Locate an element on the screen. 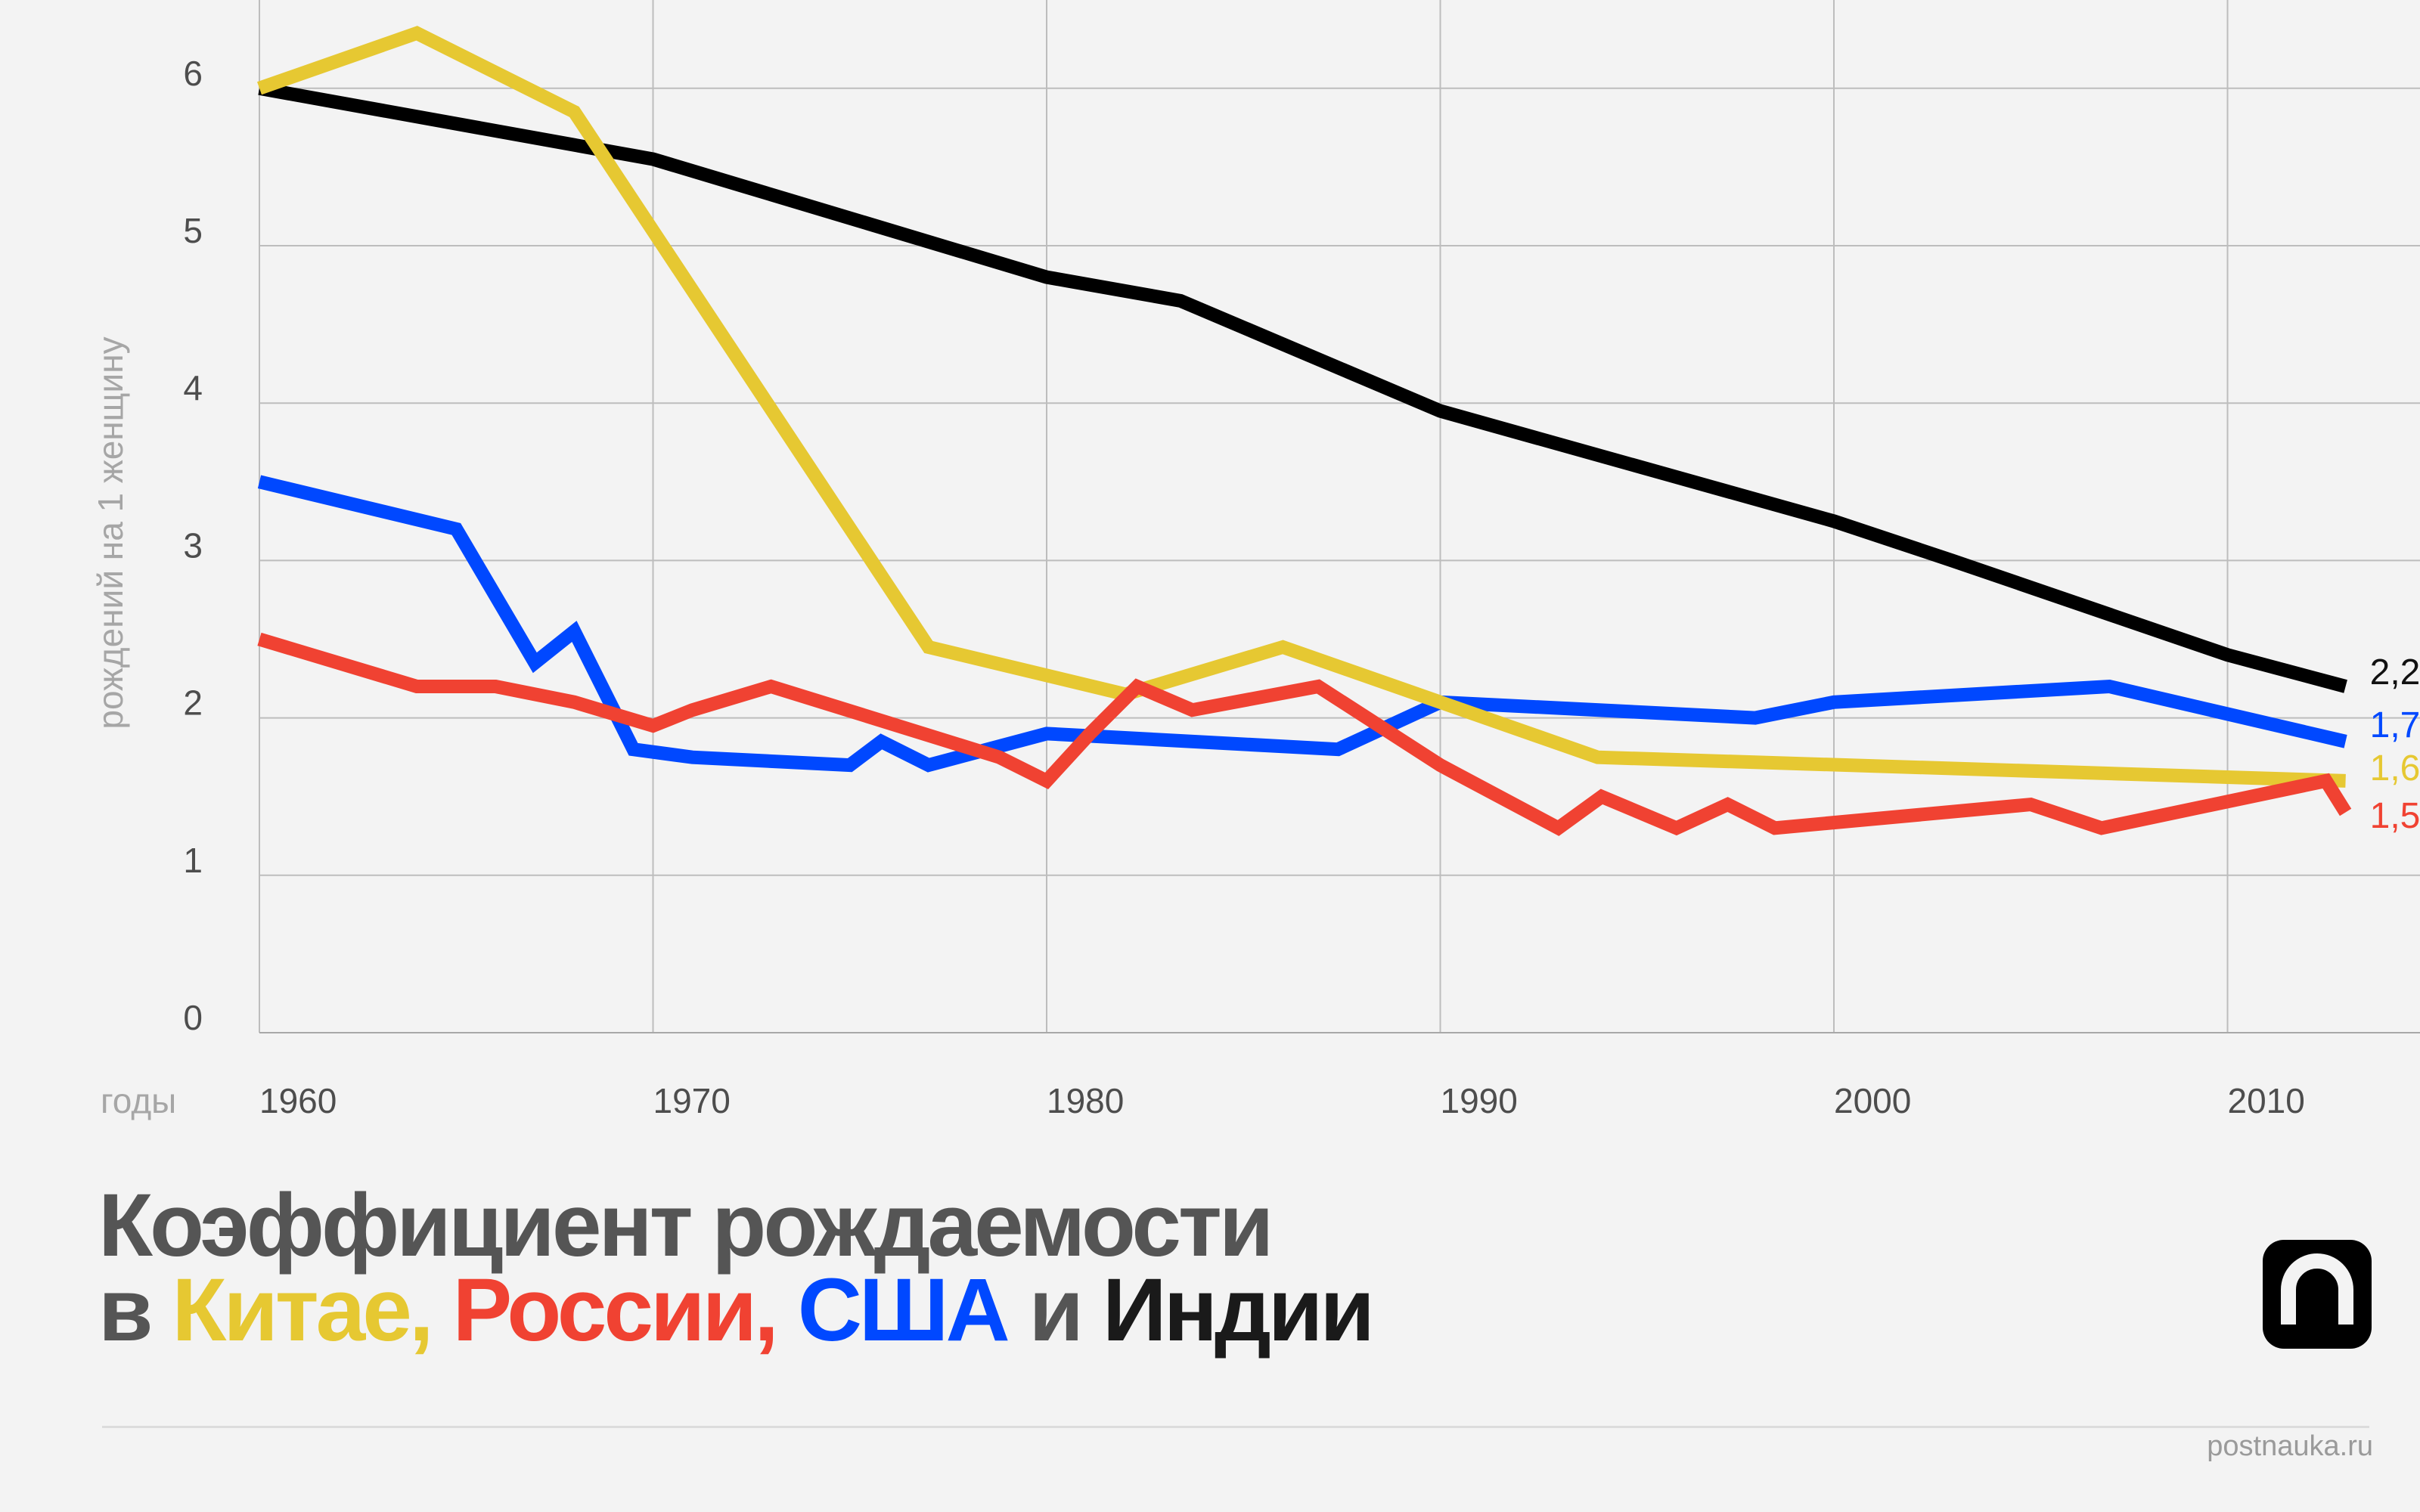 Image resolution: width=2420 pixels, height=1512 pixels. x-axis-label: годы is located at coordinates (138, 1100).